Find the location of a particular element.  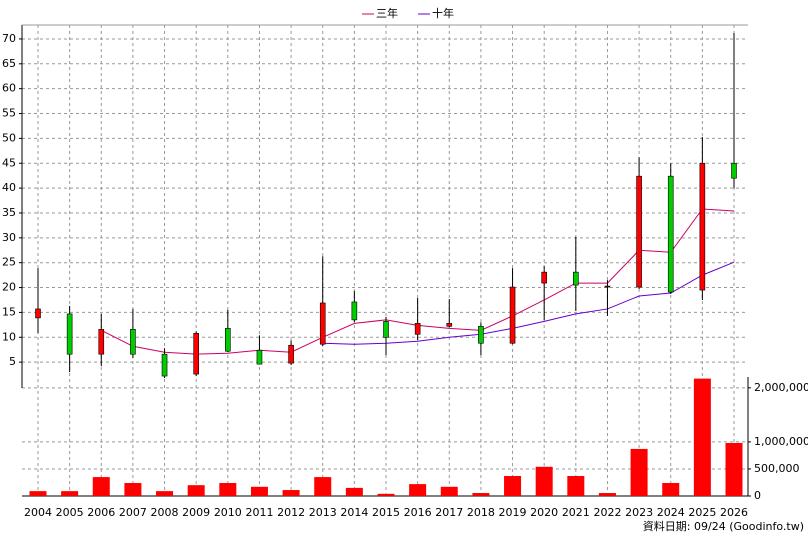

x-tick-label: 2022 is located at coordinates (607, 512).